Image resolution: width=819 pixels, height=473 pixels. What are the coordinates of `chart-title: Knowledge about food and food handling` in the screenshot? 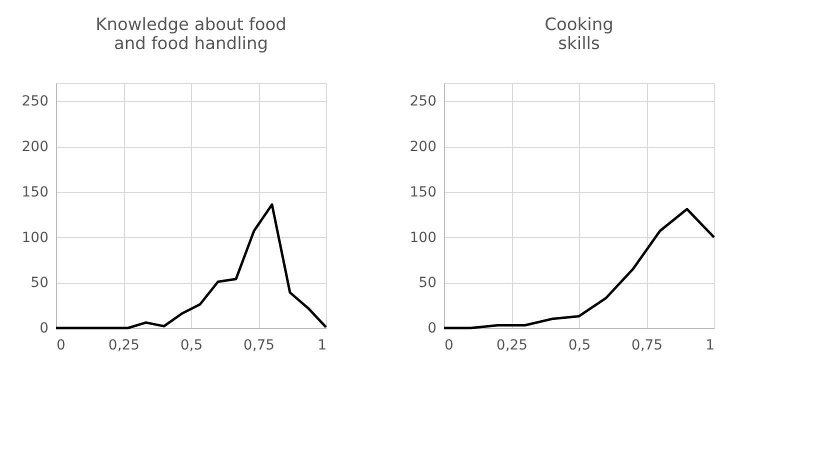 It's located at (191, 34).